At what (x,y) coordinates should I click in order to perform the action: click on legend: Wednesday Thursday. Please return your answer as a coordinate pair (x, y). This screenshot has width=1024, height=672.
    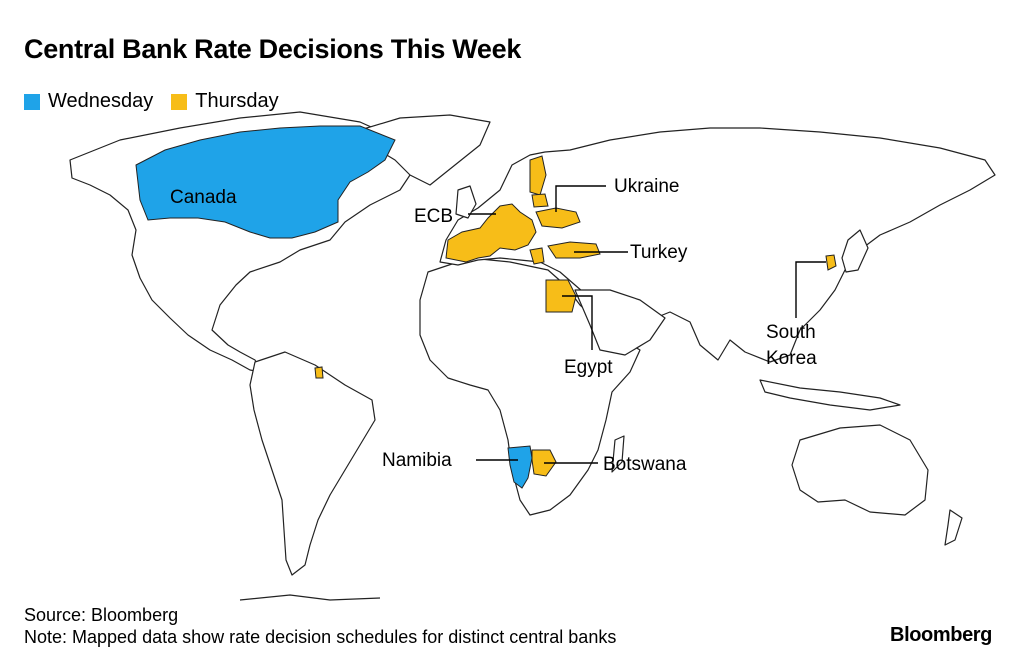
    Looking at the image, I should click on (160, 101).